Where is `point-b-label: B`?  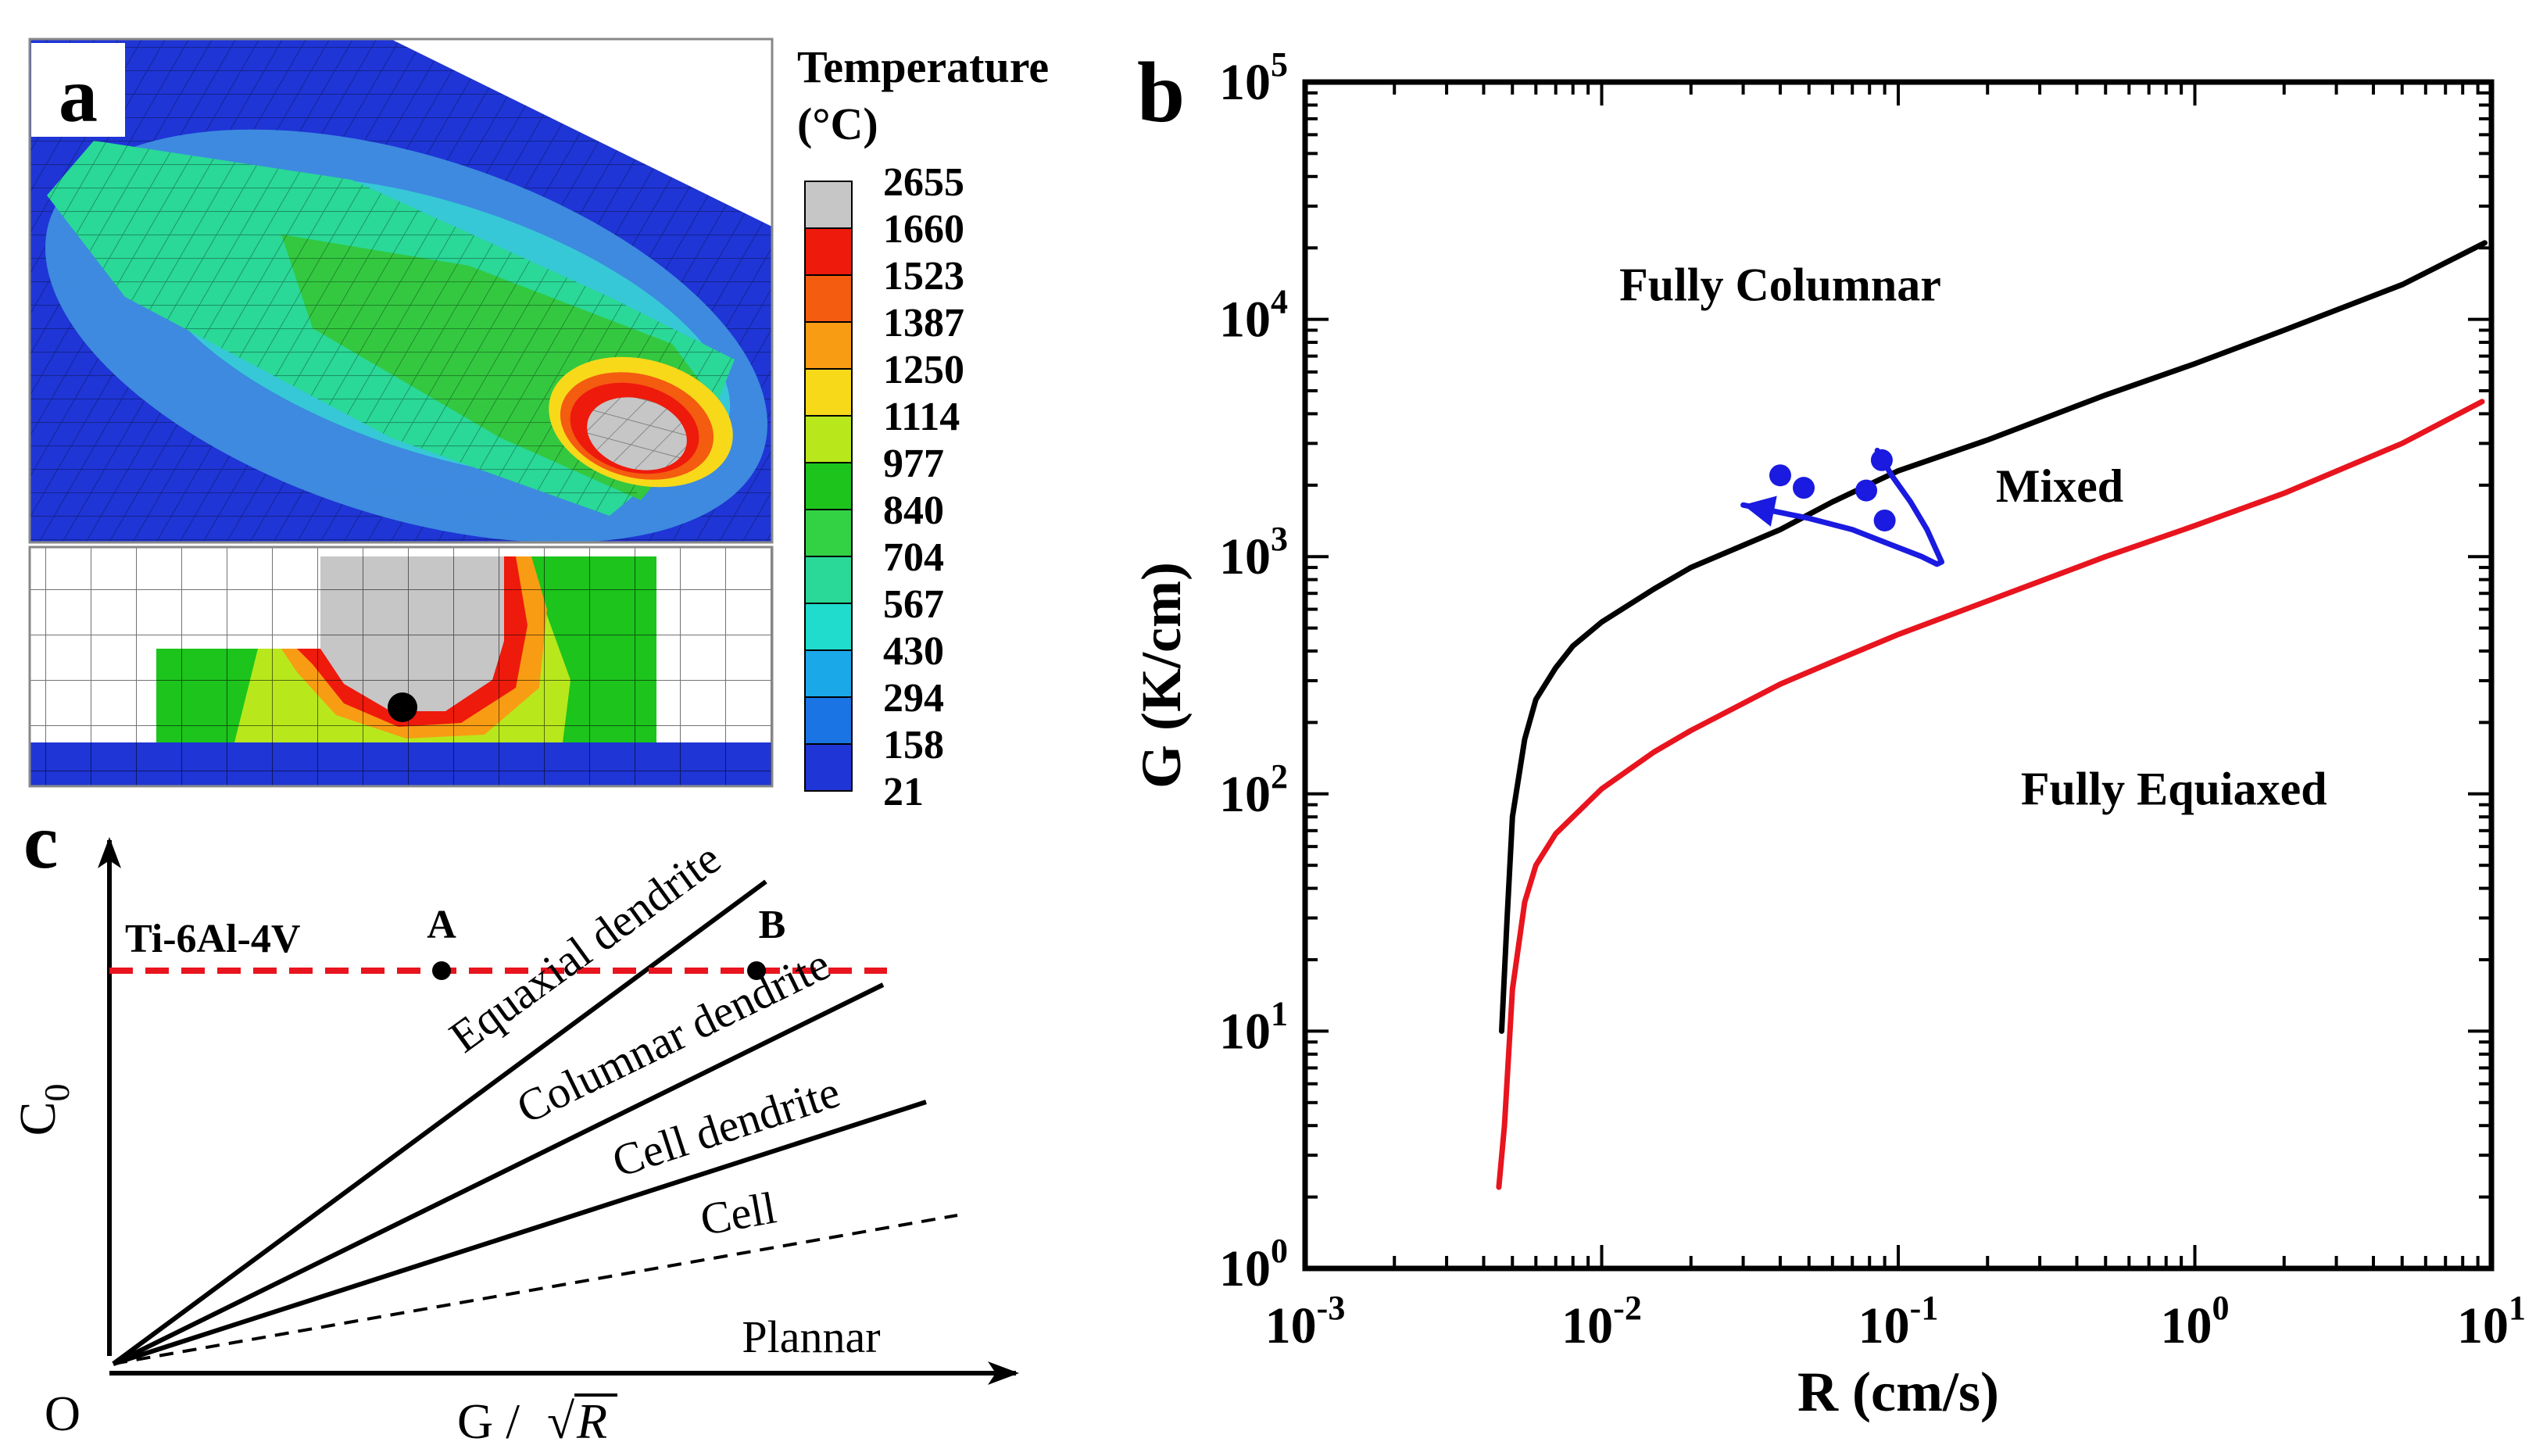
point-b-label: B is located at coordinates (772, 925).